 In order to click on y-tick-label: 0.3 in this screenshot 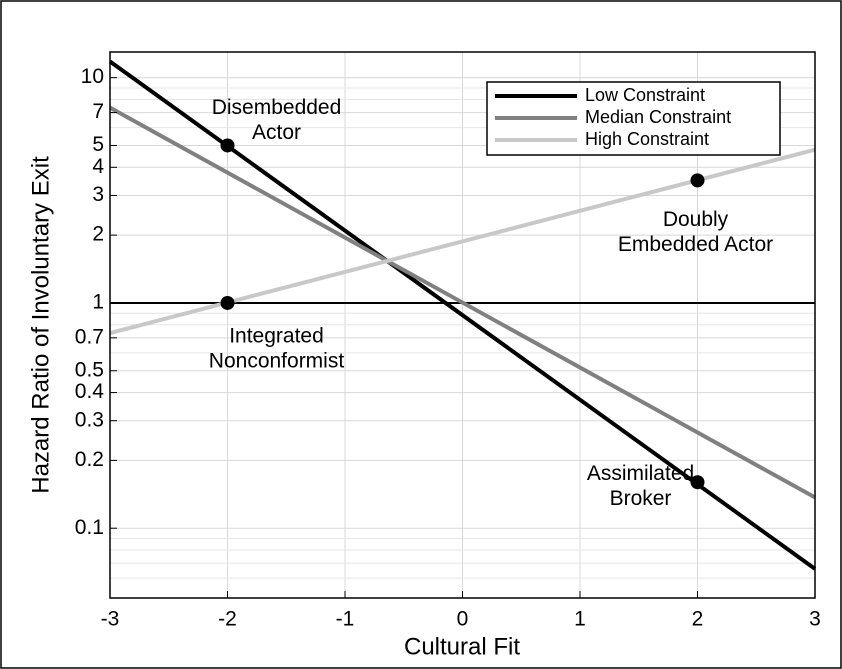, I will do `click(89, 419)`.